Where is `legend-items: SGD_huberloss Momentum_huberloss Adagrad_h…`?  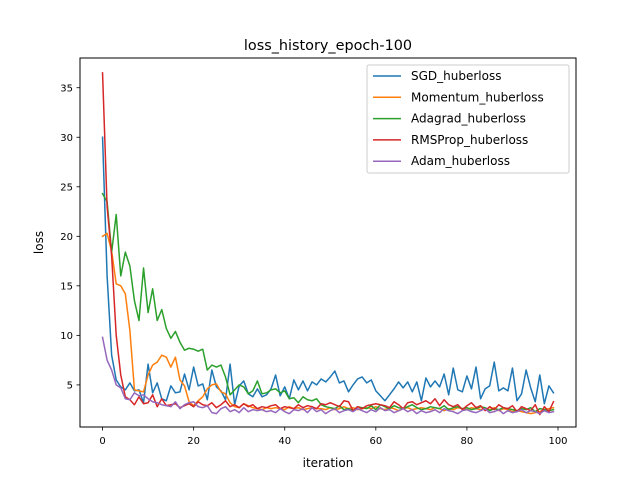
legend-items: SGD_huberloss Momentum_huberloss Adagrad_h… is located at coordinates (458, 118).